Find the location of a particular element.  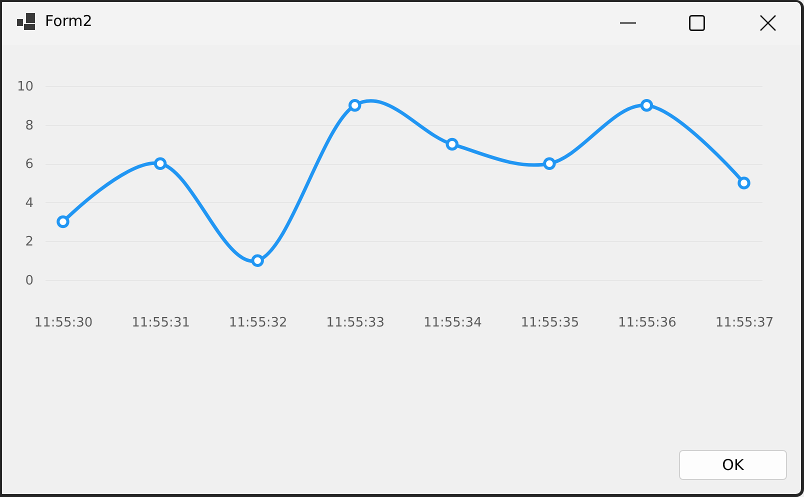

x-tick-label: 11:55:37 is located at coordinates (744, 323).